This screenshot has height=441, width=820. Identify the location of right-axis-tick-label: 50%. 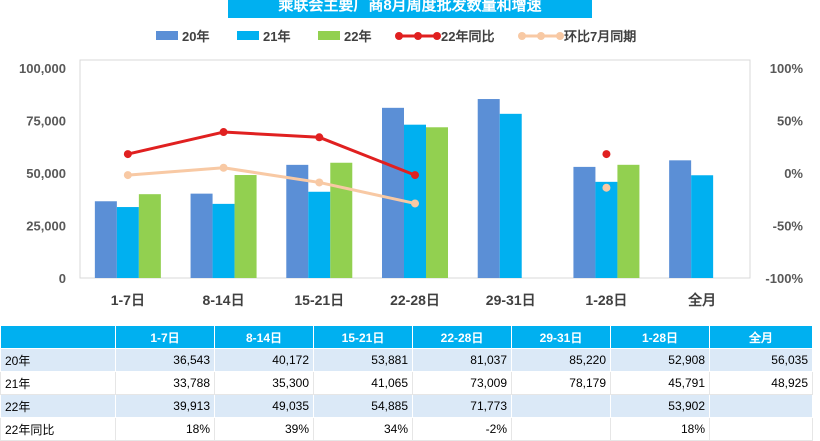
(790, 121).